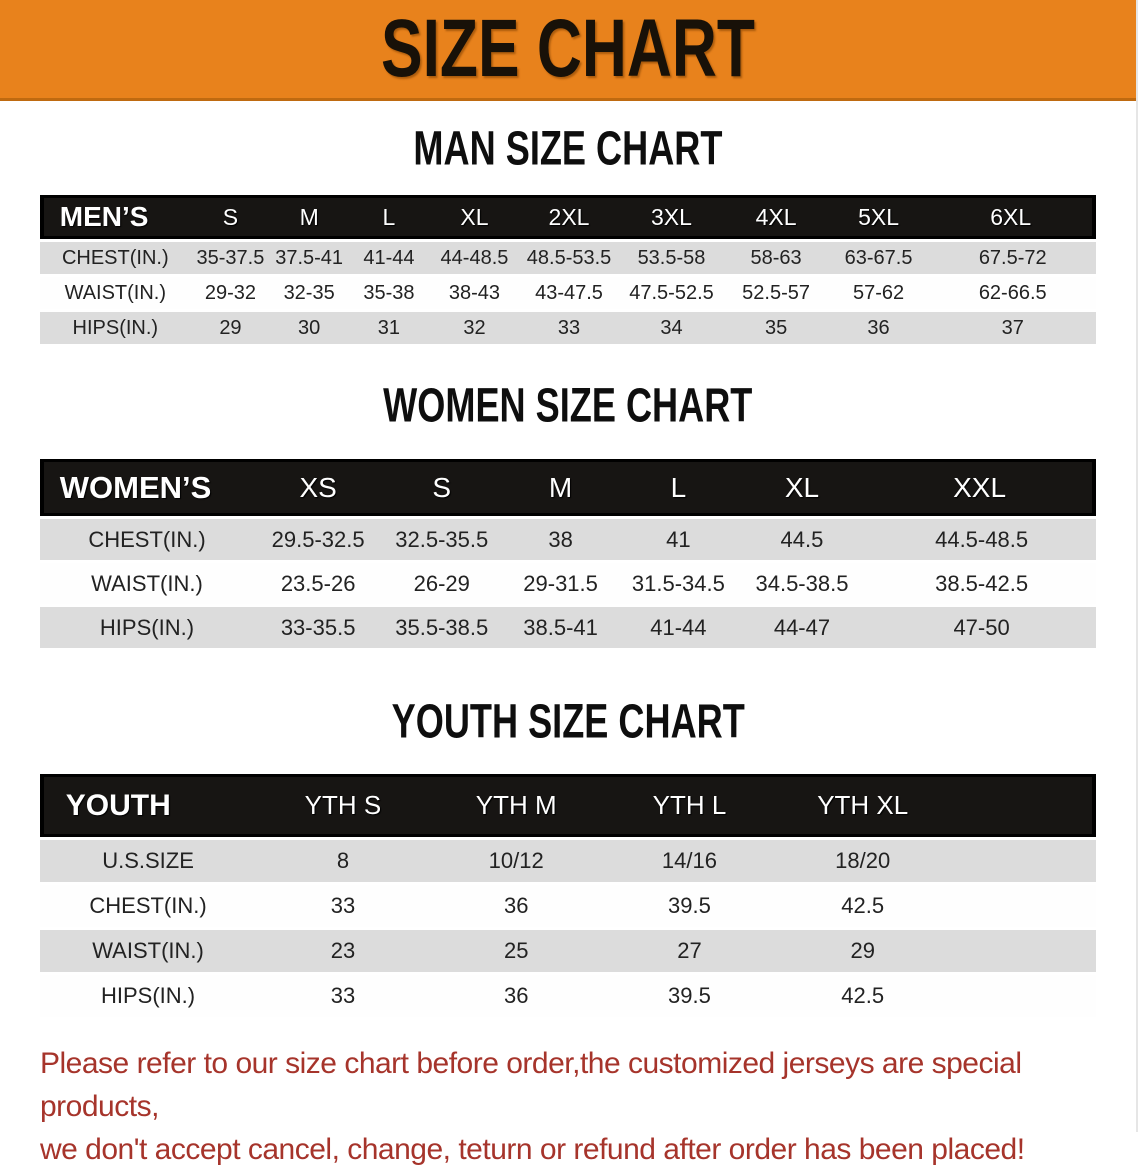  What do you see at coordinates (318, 487) in the screenshot?
I see `size-column-header: XS` at bounding box center [318, 487].